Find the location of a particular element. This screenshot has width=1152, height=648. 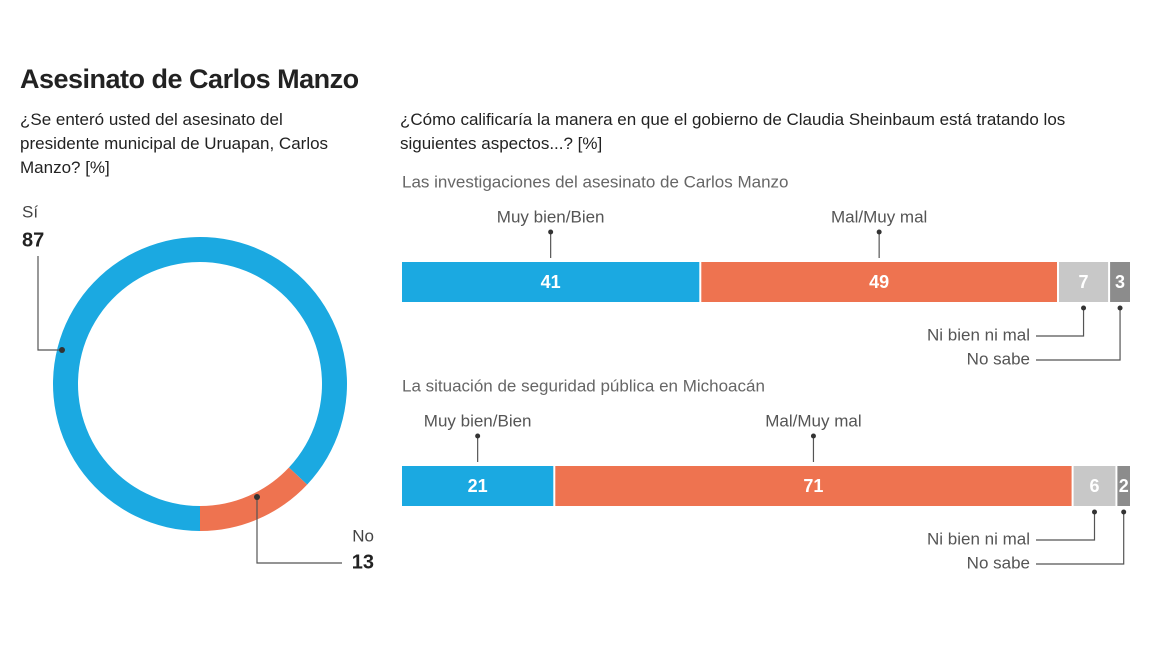

value-label: 2 is located at coordinates (1124, 486).